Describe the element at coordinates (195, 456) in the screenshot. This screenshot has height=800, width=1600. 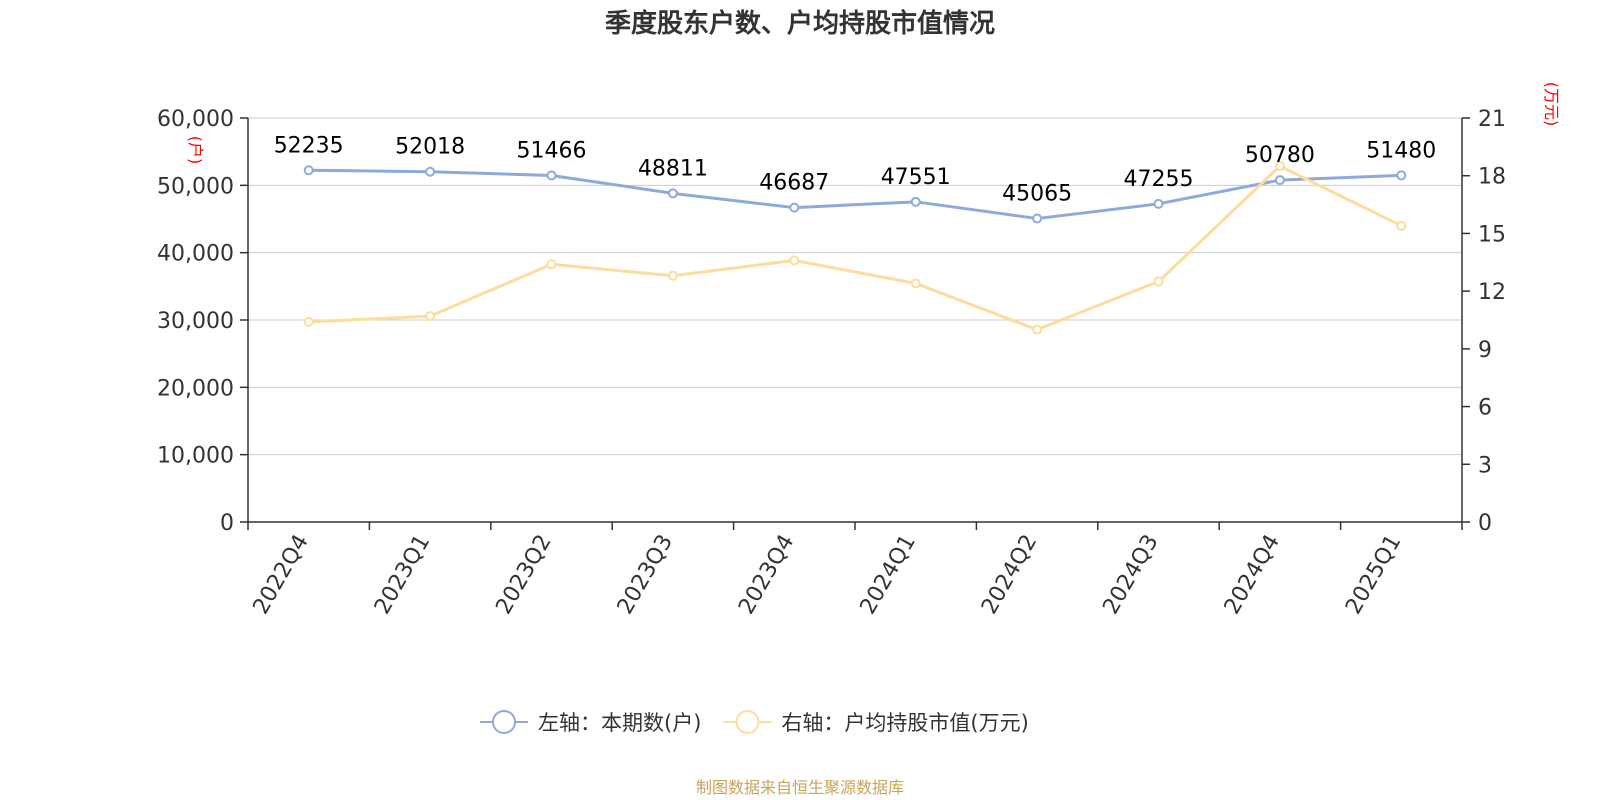
I see `left-tick-label: 10,000` at that location.